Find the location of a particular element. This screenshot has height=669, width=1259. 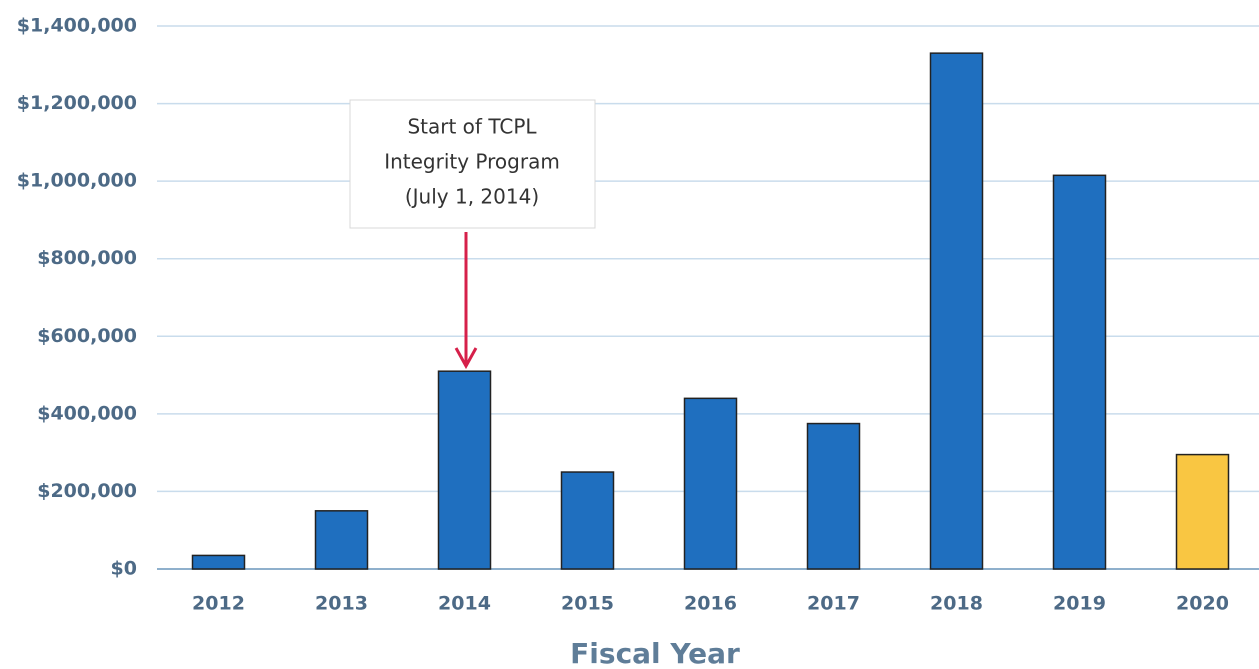

x-tick-label: 2018 is located at coordinates (956, 604).